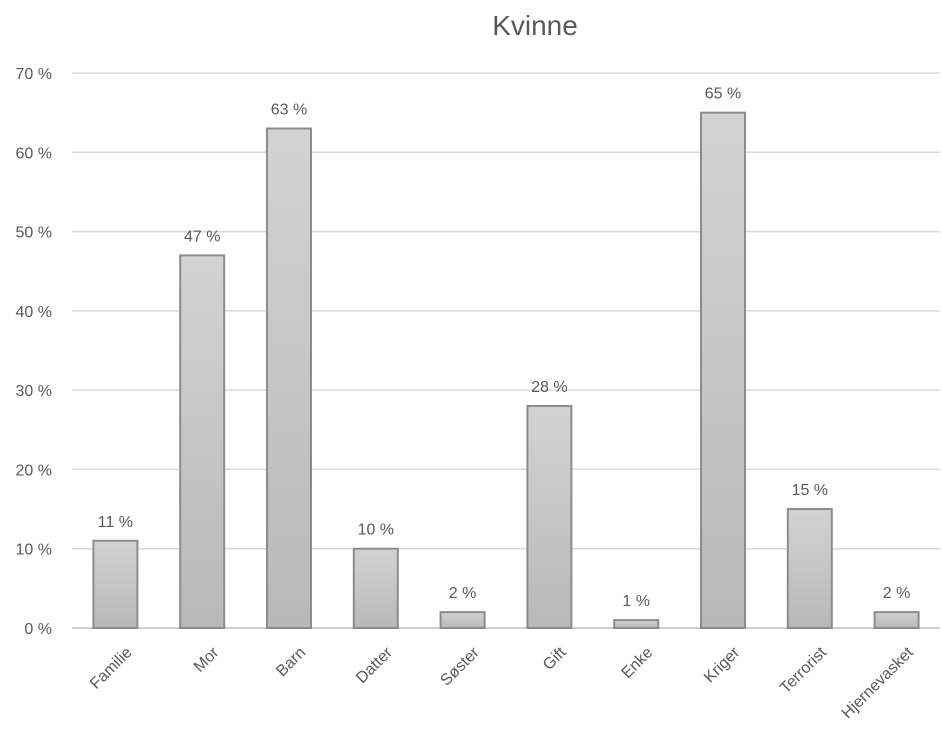 The image size is (942, 731). What do you see at coordinates (636, 601) in the screenshot?
I see `data-label: 1 %` at bounding box center [636, 601].